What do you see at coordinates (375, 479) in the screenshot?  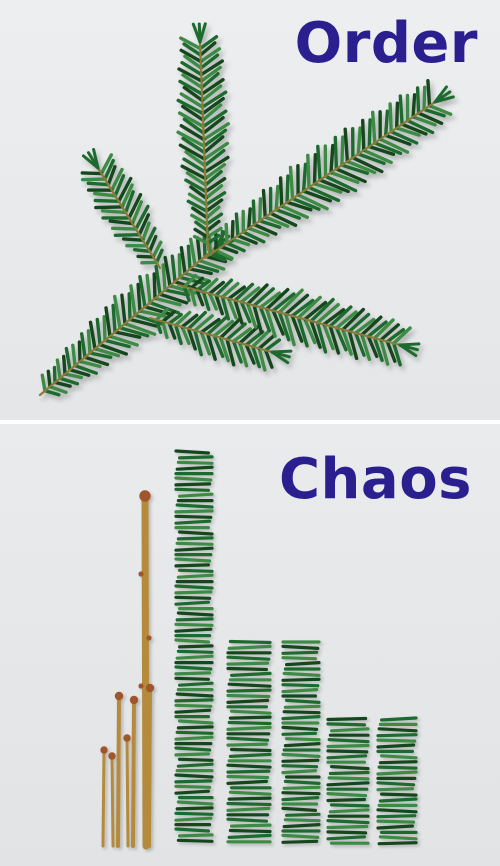 I see `chaos-caption: Chaos` at bounding box center [375, 479].